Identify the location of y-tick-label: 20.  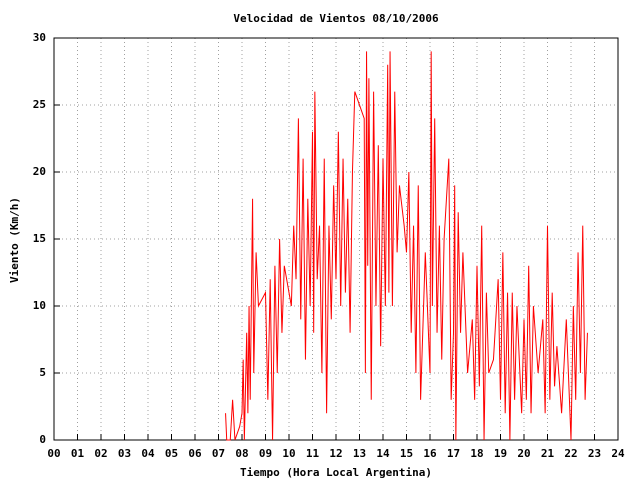
(39, 171).